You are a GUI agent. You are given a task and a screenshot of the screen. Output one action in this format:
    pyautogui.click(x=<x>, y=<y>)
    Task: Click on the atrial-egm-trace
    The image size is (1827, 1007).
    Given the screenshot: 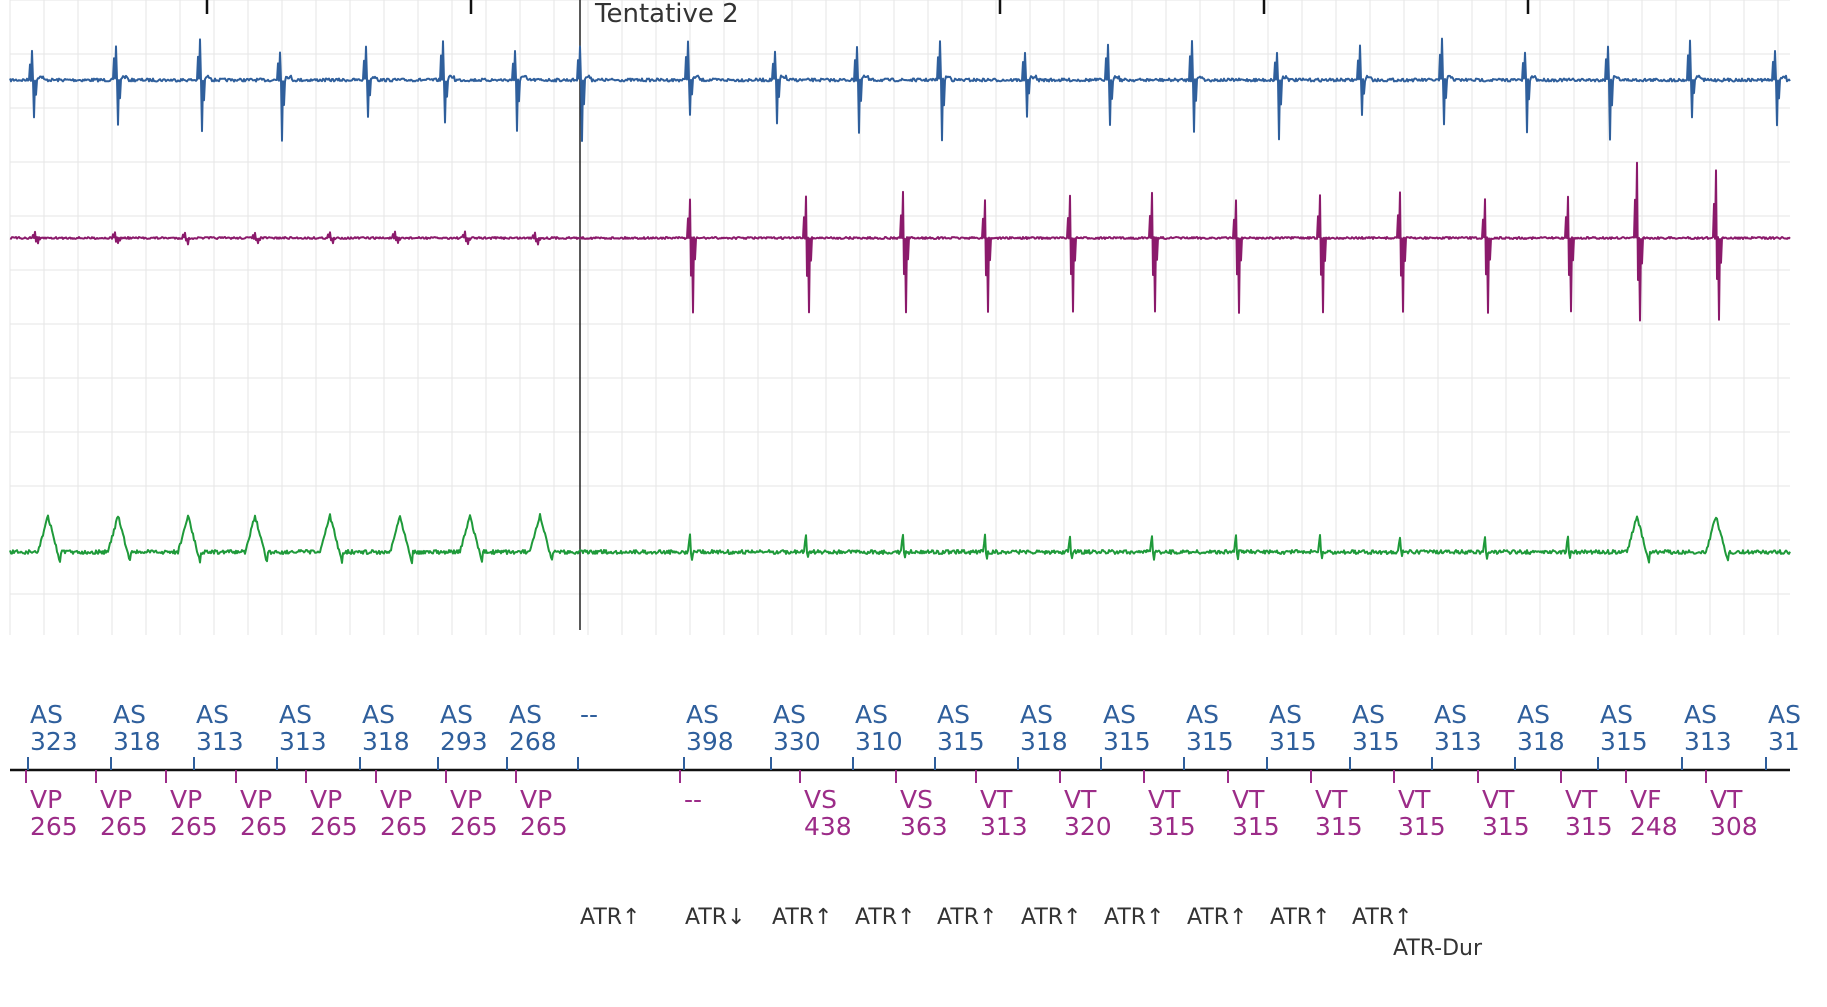 What is the action you would take?
    pyautogui.click(x=900, y=89)
    